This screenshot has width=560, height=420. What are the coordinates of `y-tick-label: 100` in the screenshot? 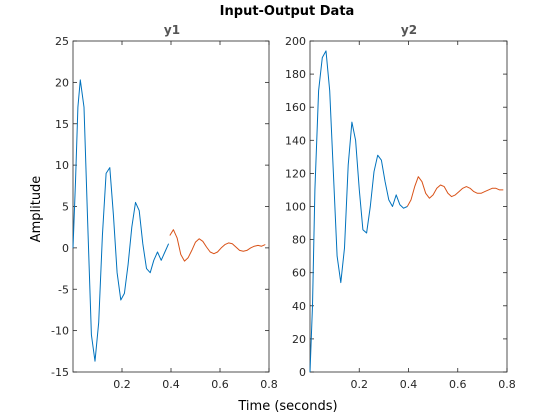 It's located at (295, 207).